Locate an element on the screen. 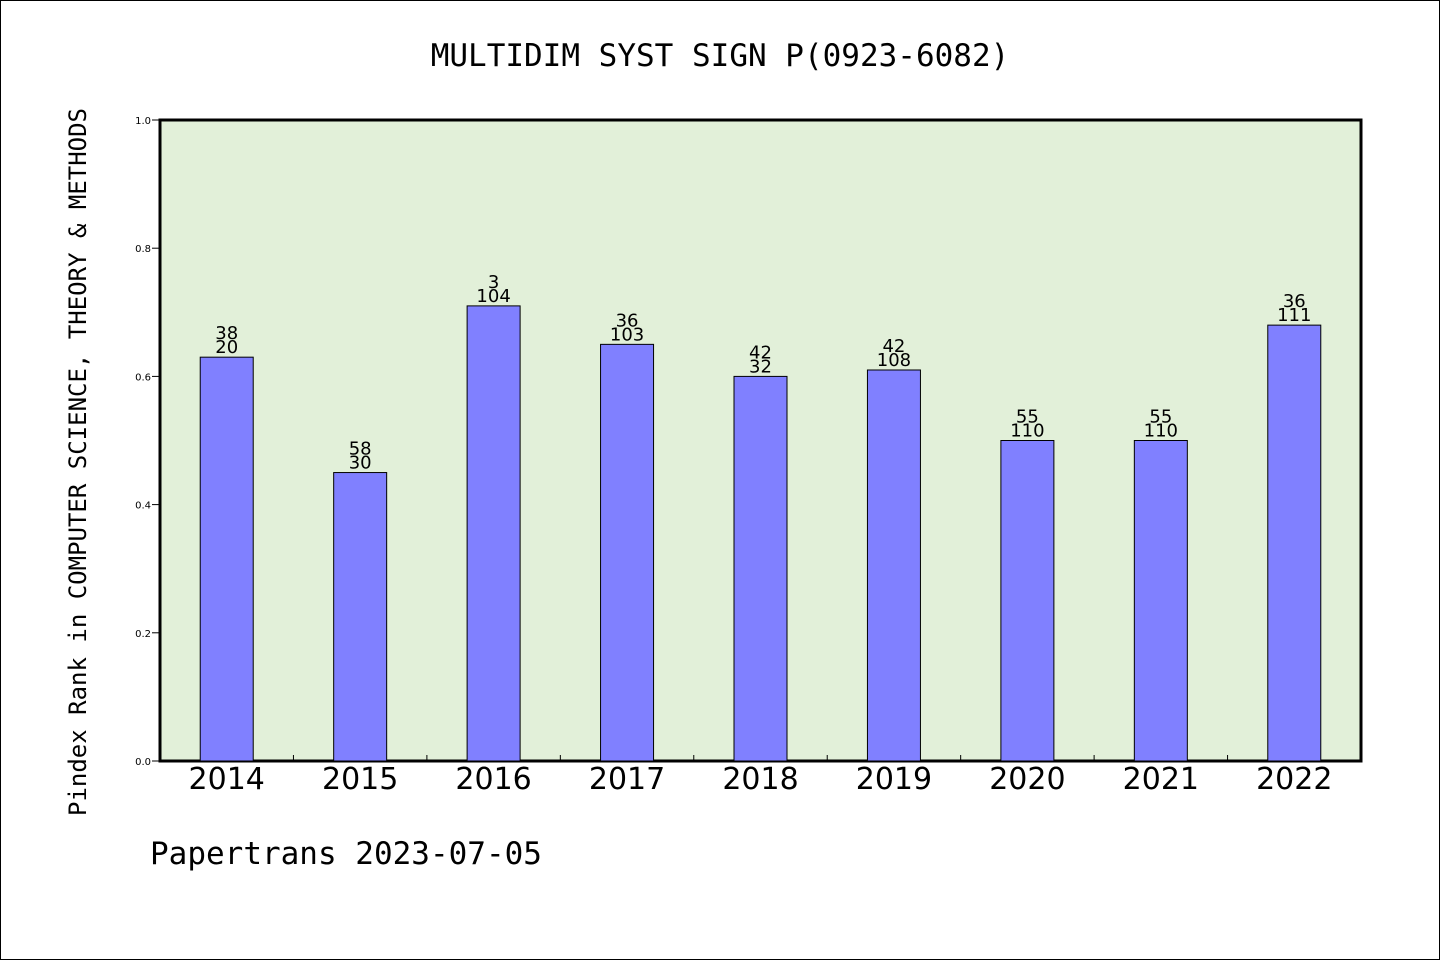 The image size is (1440, 960). x-tick-label: 2016 is located at coordinates (493, 779).